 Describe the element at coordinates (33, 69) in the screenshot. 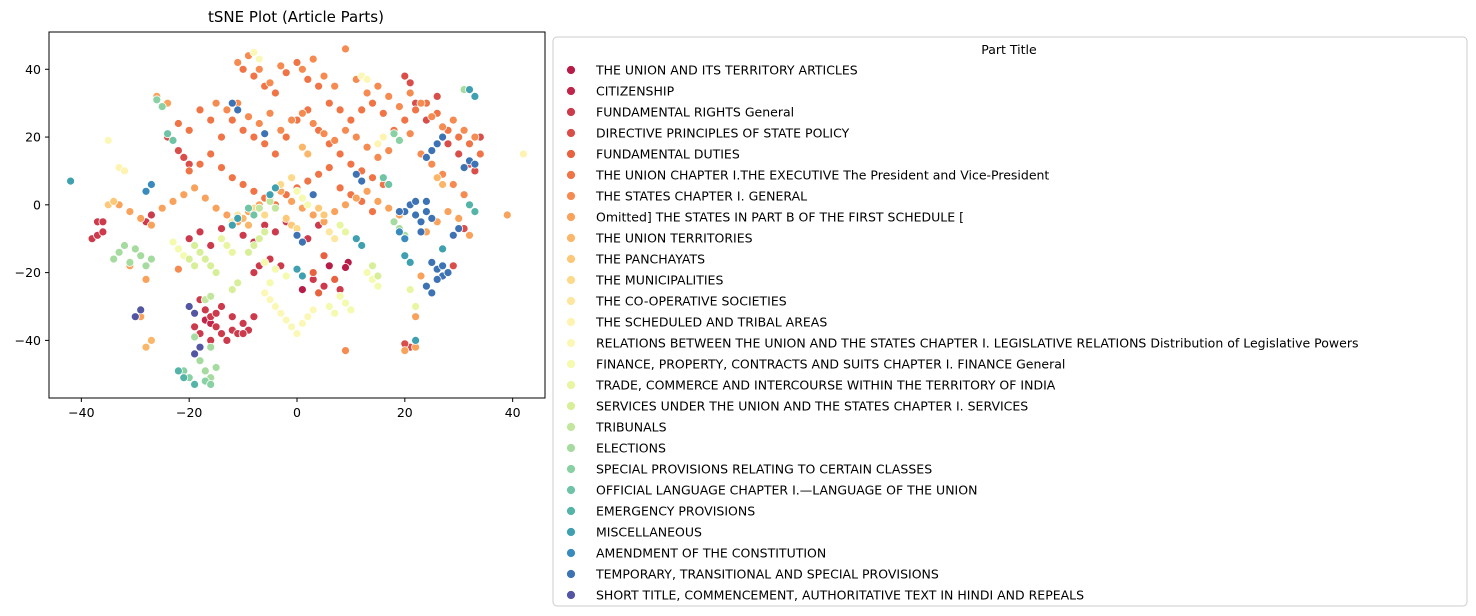

I see `y-tick-label: 40` at that location.